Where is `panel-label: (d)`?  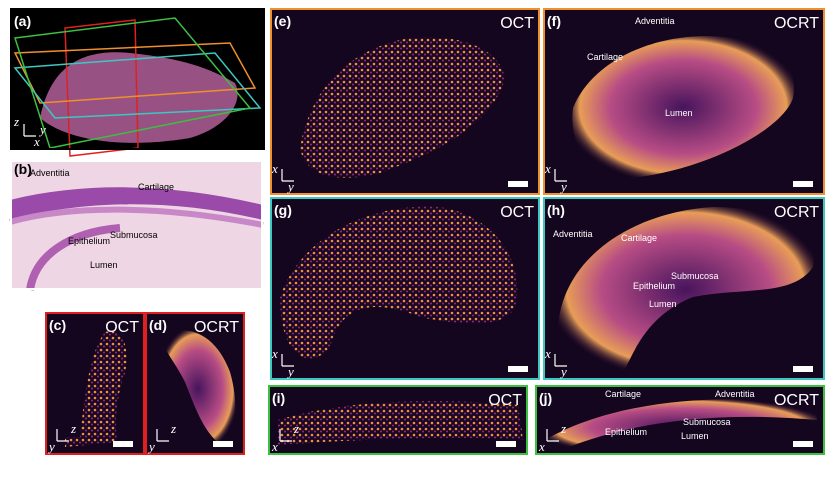 panel-label: (d) is located at coordinates (158, 325).